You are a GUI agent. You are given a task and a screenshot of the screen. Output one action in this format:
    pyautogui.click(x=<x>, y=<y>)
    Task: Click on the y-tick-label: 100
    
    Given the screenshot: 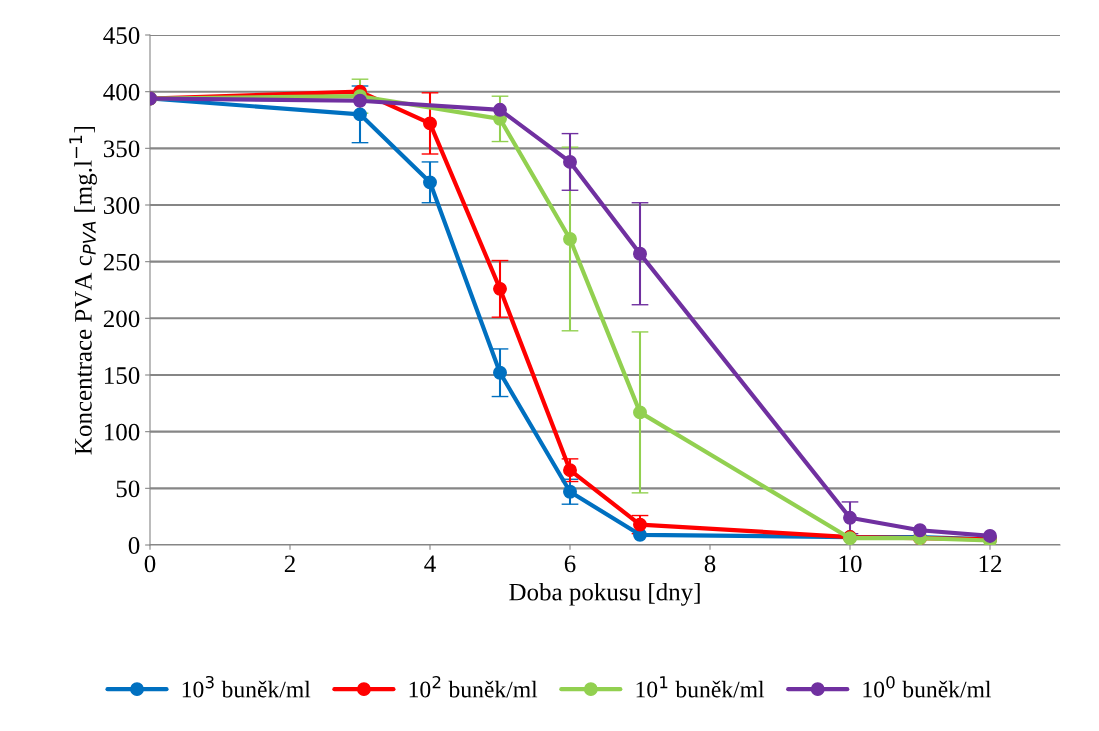 What is the action you would take?
    pyautogui.click(x=122, y=432)
    